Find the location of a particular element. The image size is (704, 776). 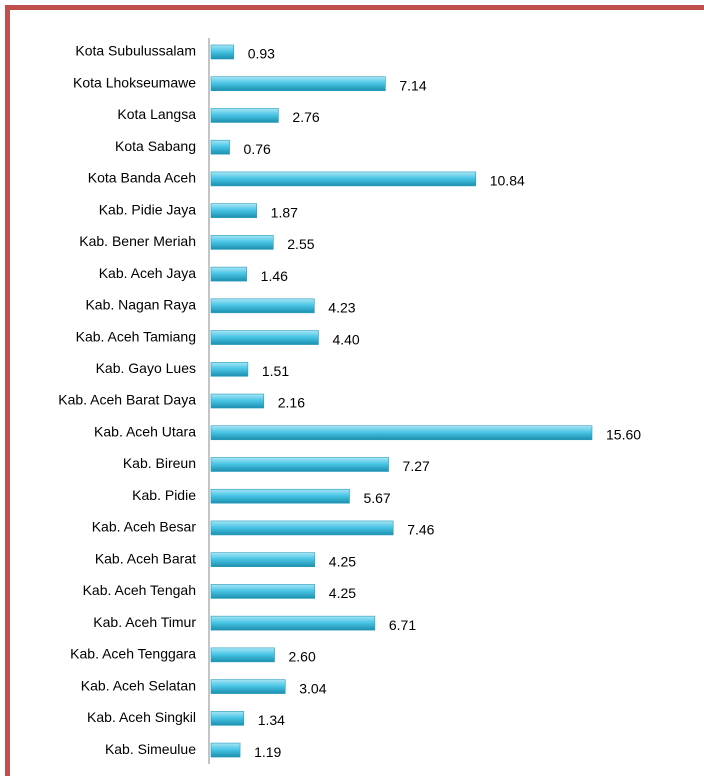

category-label: Kota Sabang is located at coordinates (155, 146).